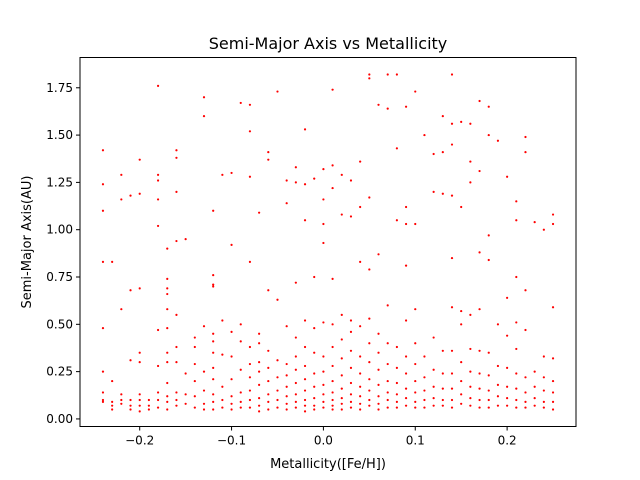 Image resolution: width=640 pixels, height=480 pixels. What do you see at coordinates (59, 419) in the screenshot?
I see `y-tick-label: 0.00` at bounding box center [59, 419].